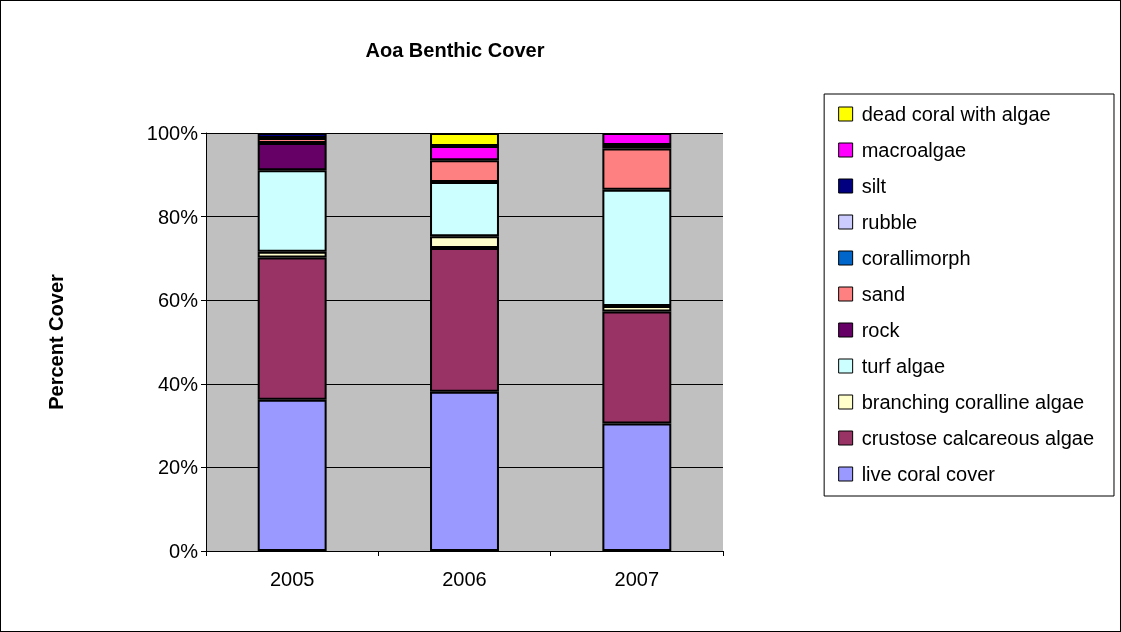 The image size is (1121, 632). I want to click on y-axis-title: Percent Cover, so click(56, 341).